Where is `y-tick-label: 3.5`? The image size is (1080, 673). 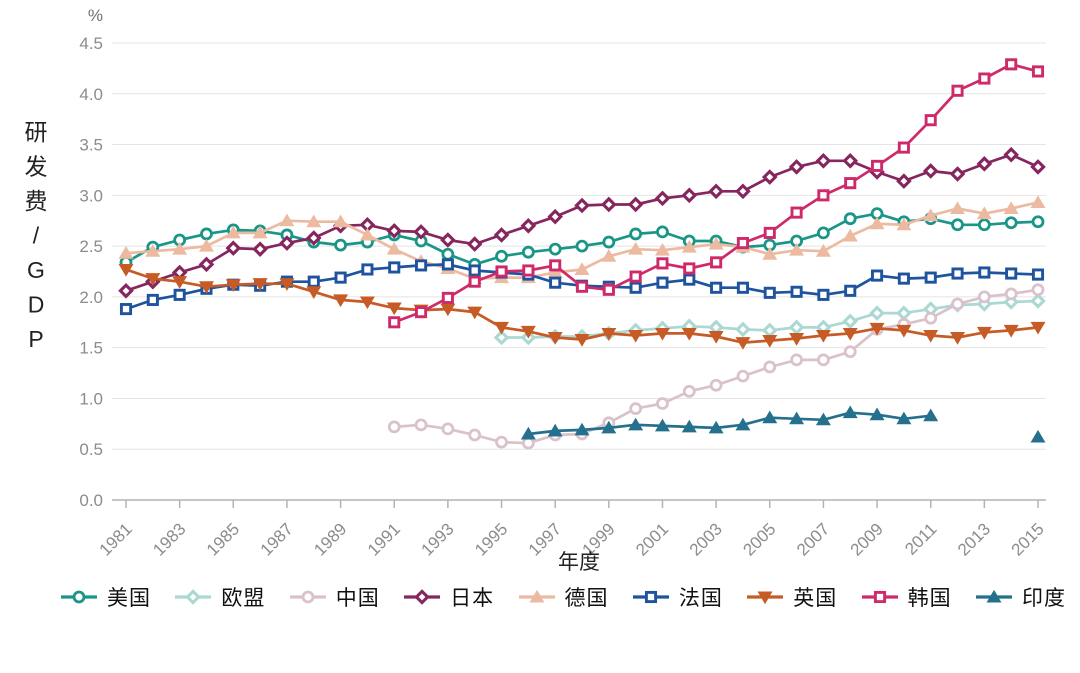 y-tick-label: 3.5 is located at coordinates (91, 145).